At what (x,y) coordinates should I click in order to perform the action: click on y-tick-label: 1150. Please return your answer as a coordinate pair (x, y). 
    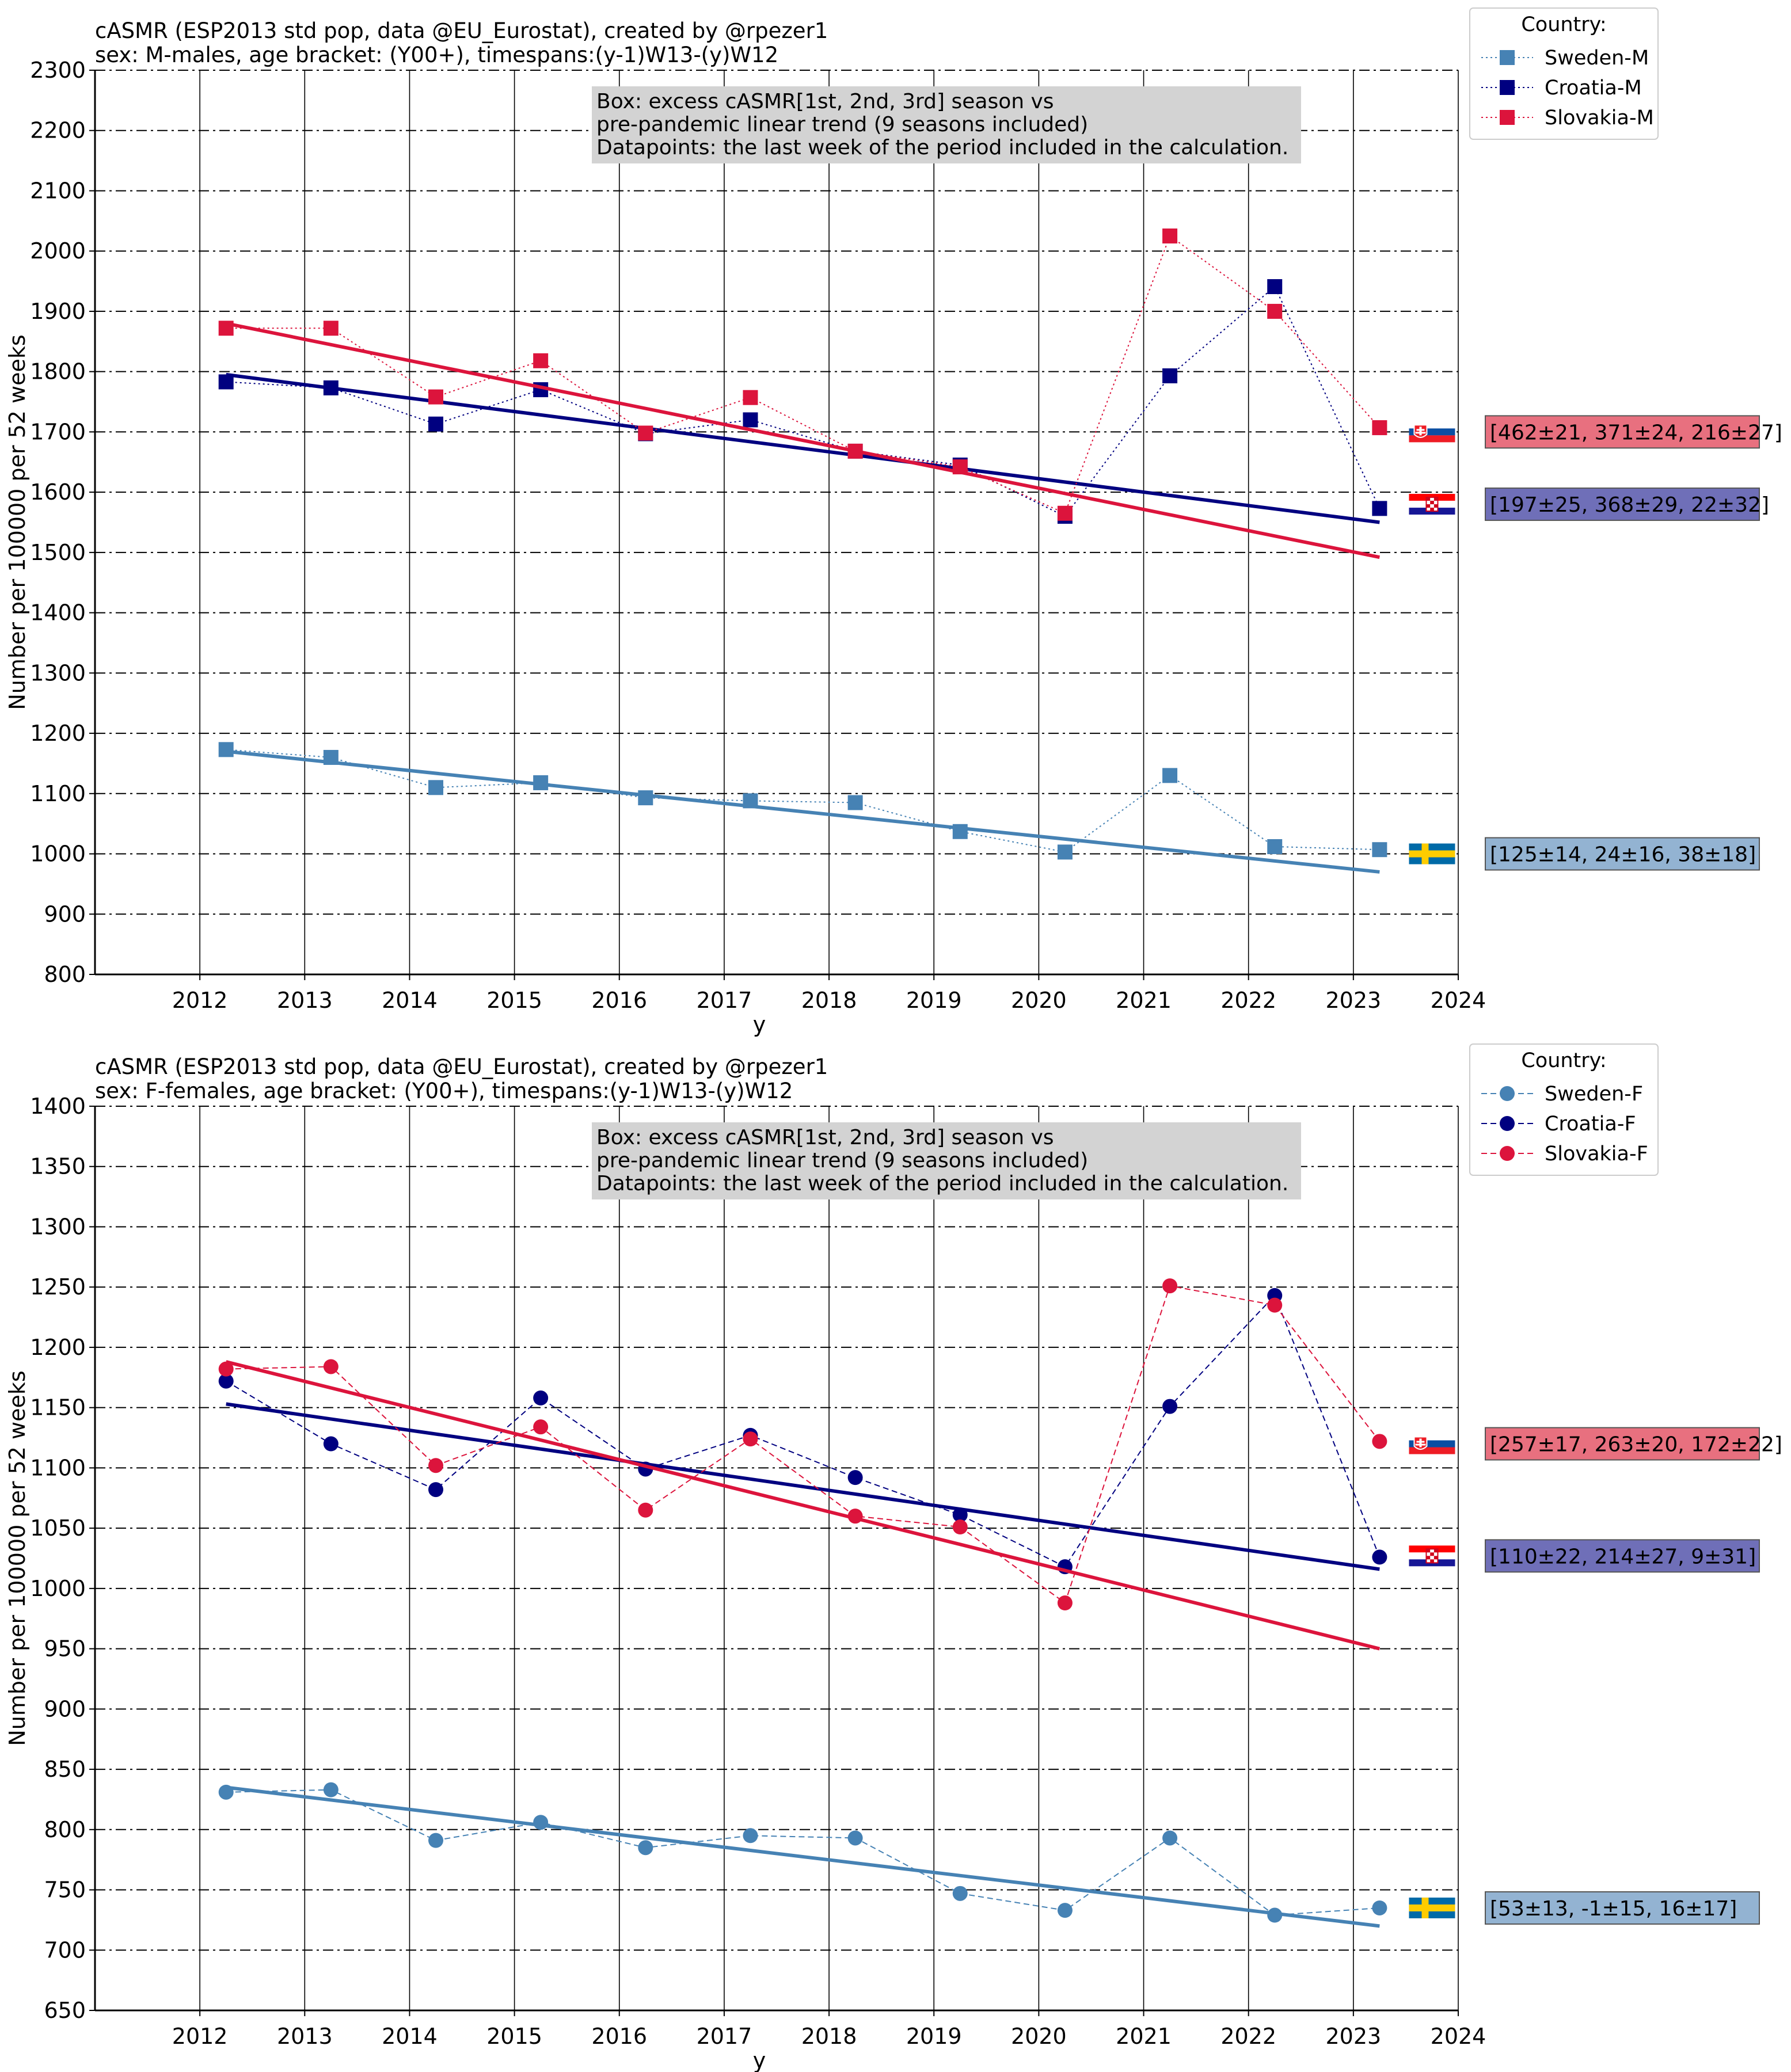
    Looking at the image, I should click on (58, 1408).